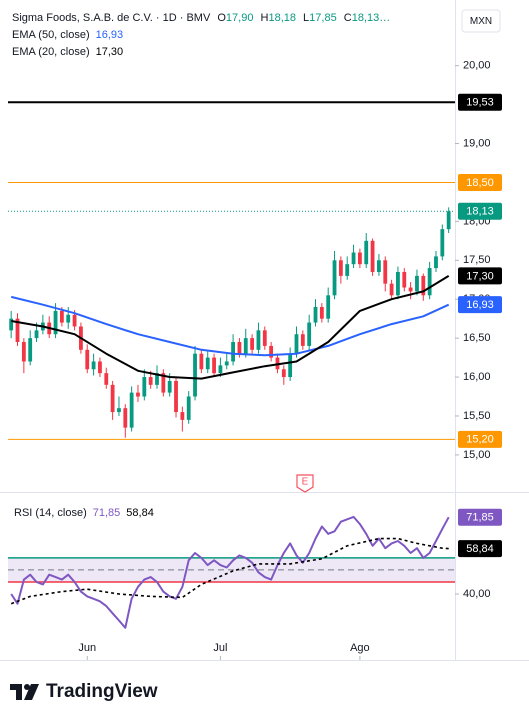 The height and width of the screenshot is (709, 529). I want to click on price-badge-label: 16,93, so click(480, 305).